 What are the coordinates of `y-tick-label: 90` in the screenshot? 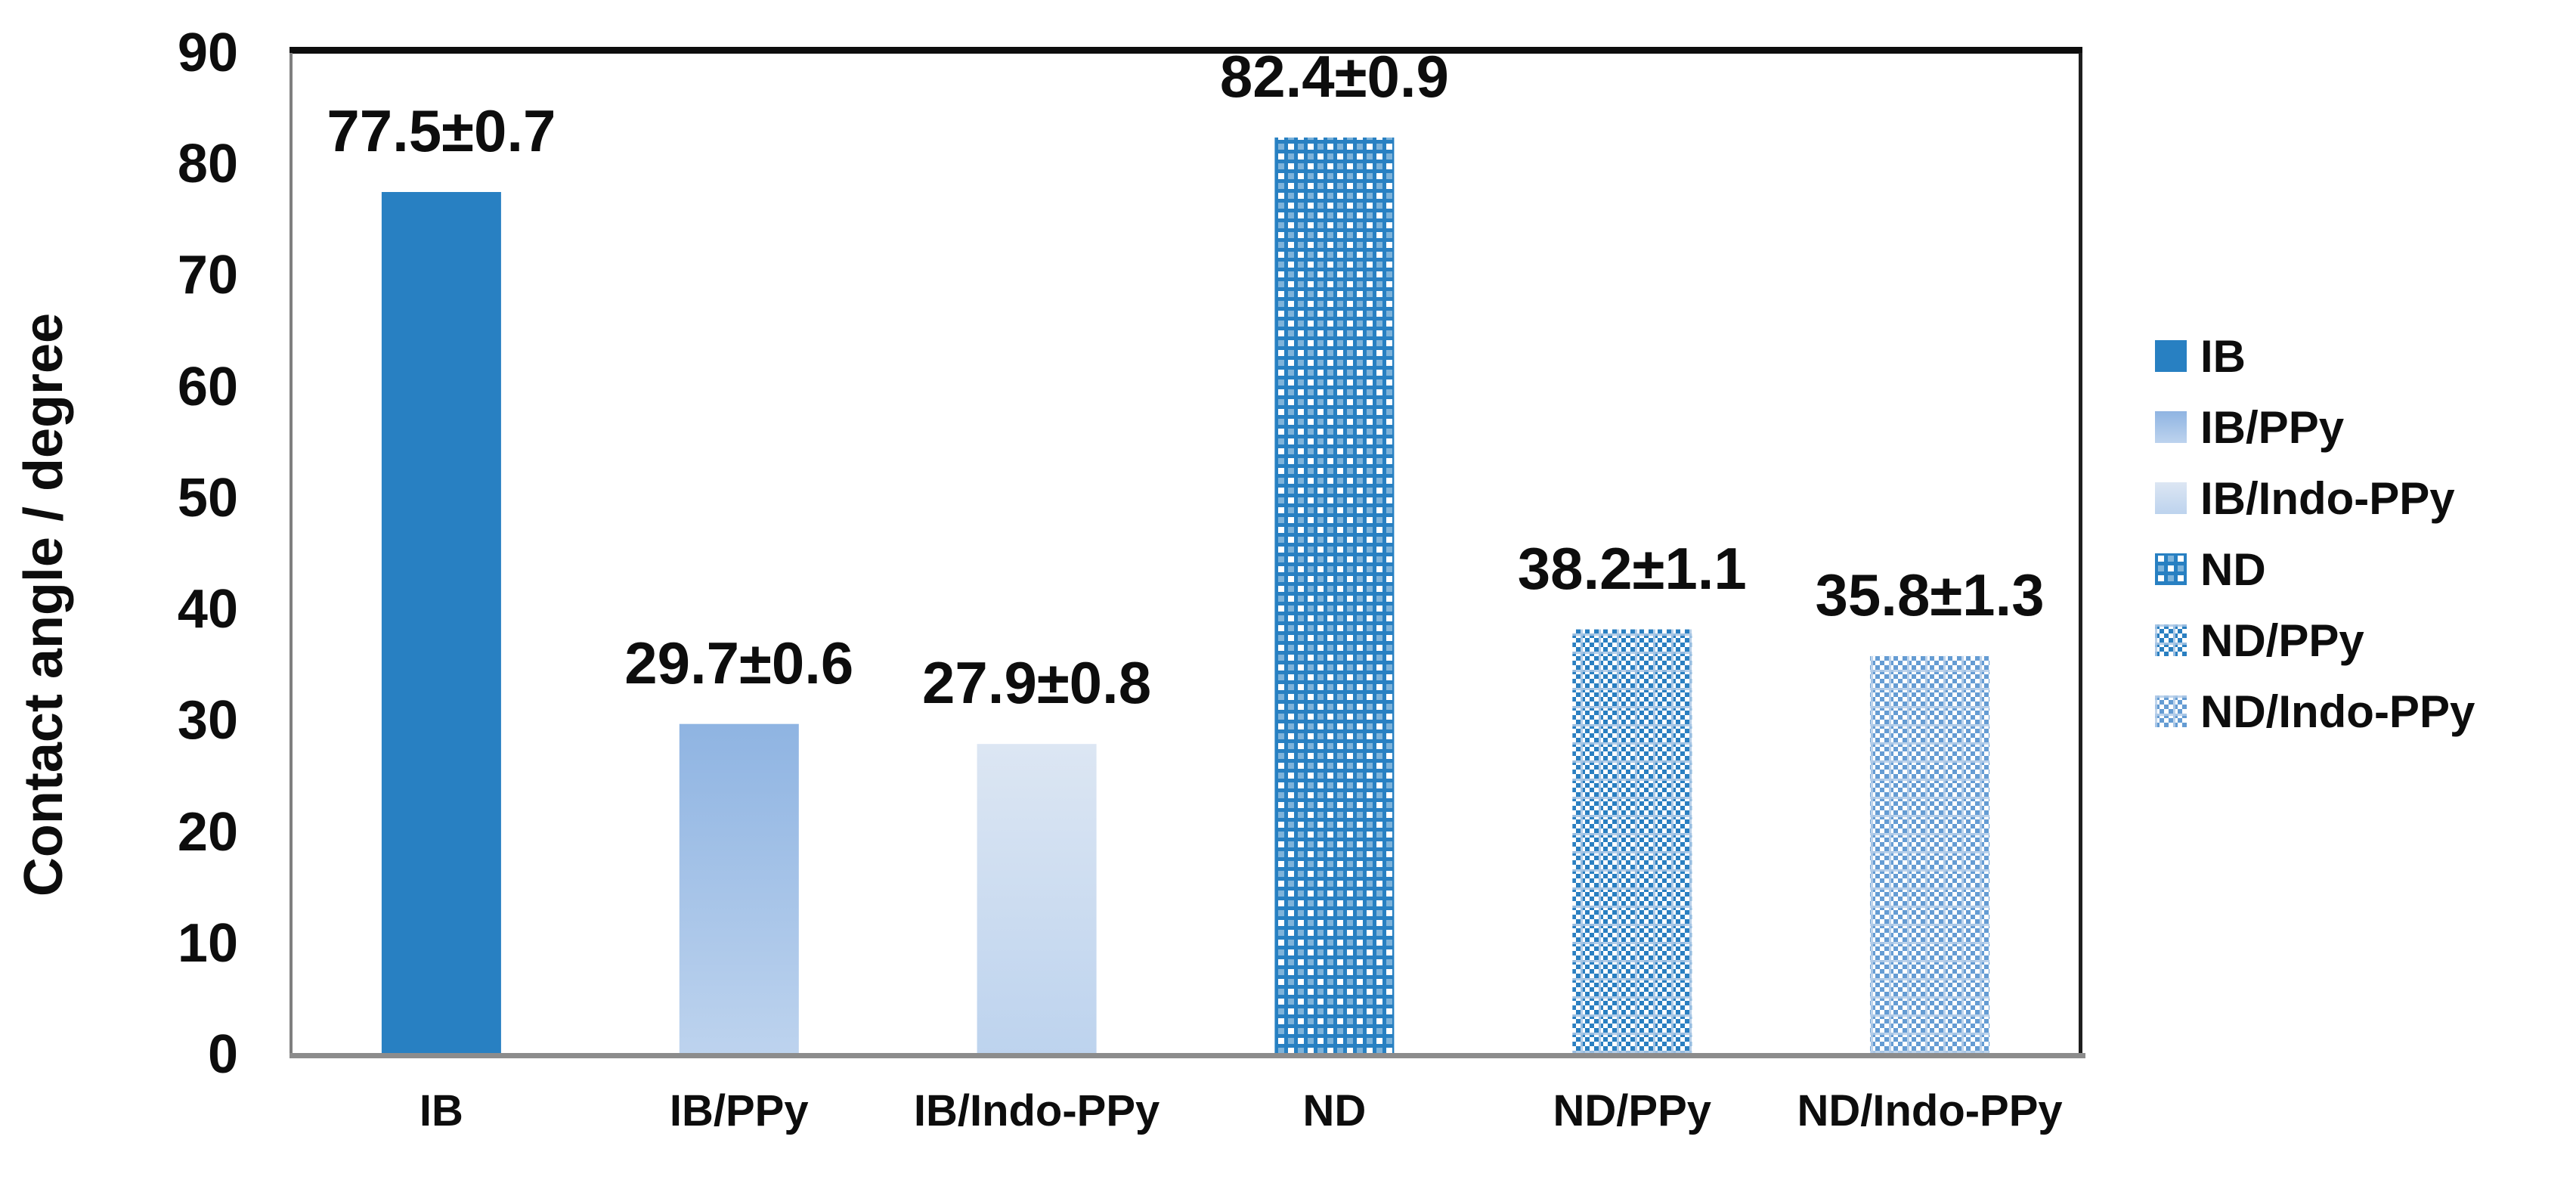 It's located at (207, 53).